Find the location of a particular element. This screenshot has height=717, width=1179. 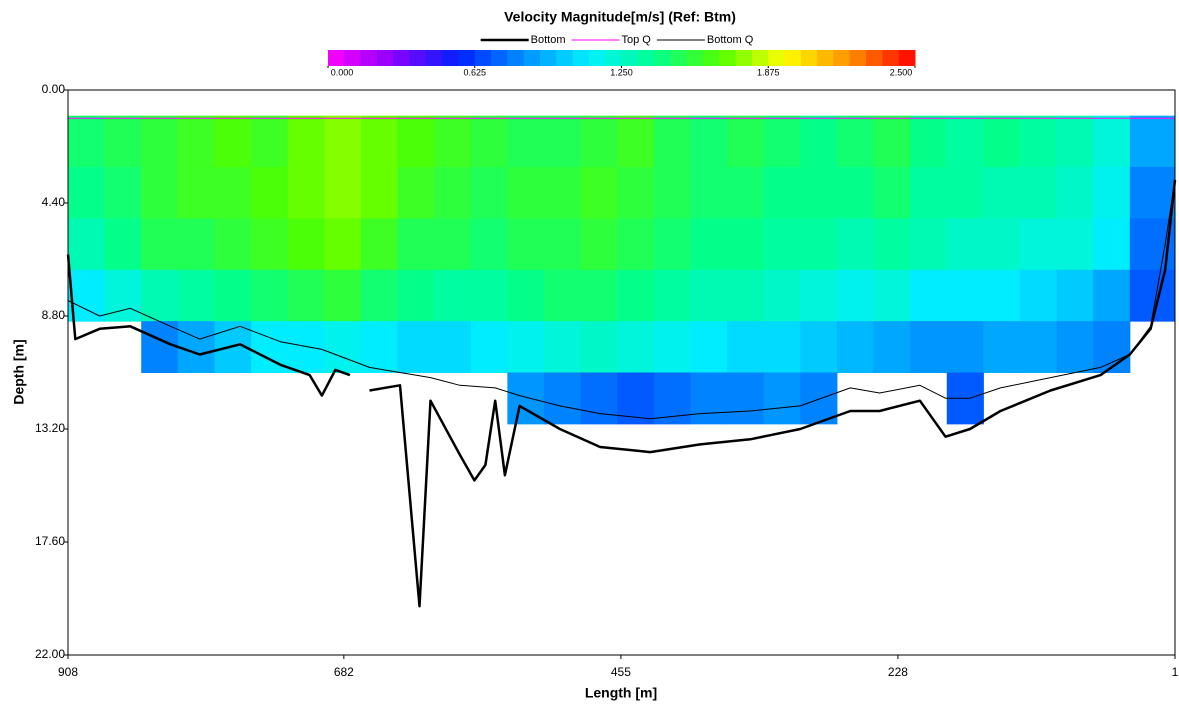

x-axis-label: Length [m] is located at coordinates (621, 693).